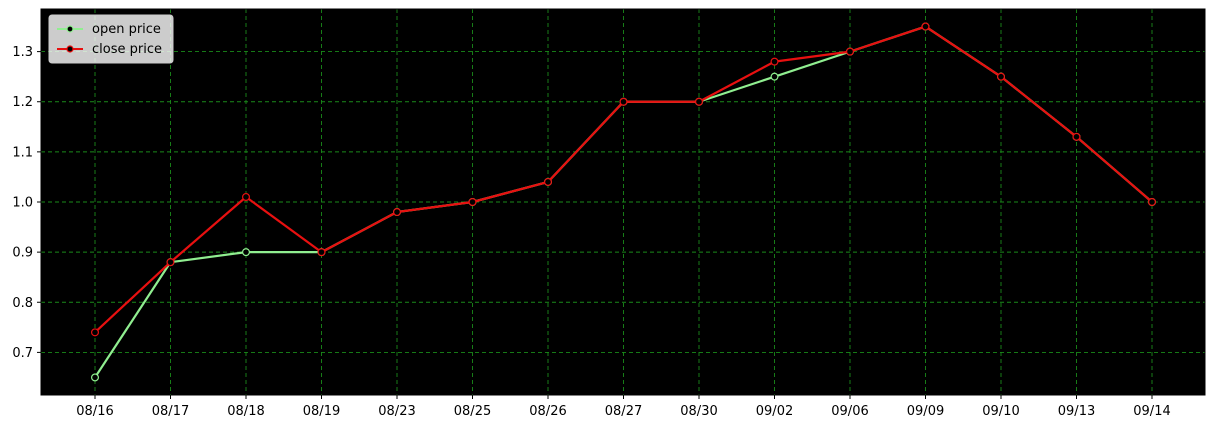  What do you see at coordinates (245, 411) in the screenshot?
I see `x-tick-label: 08/18` at bounding box center [245, 411].